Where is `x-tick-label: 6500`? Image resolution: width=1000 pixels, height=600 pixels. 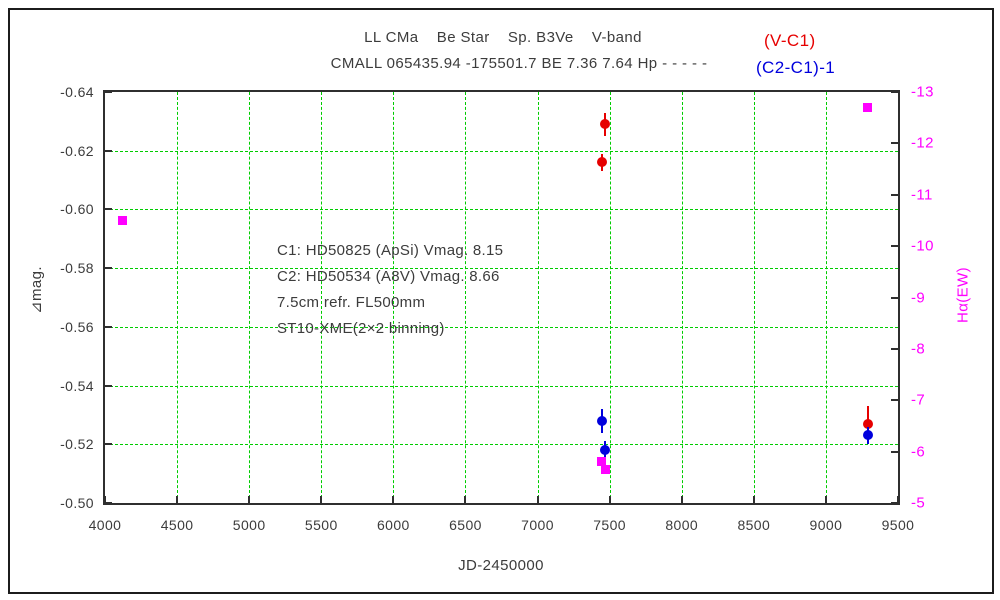
x-tick-label: 6500 is located at coordinates (465, 525).